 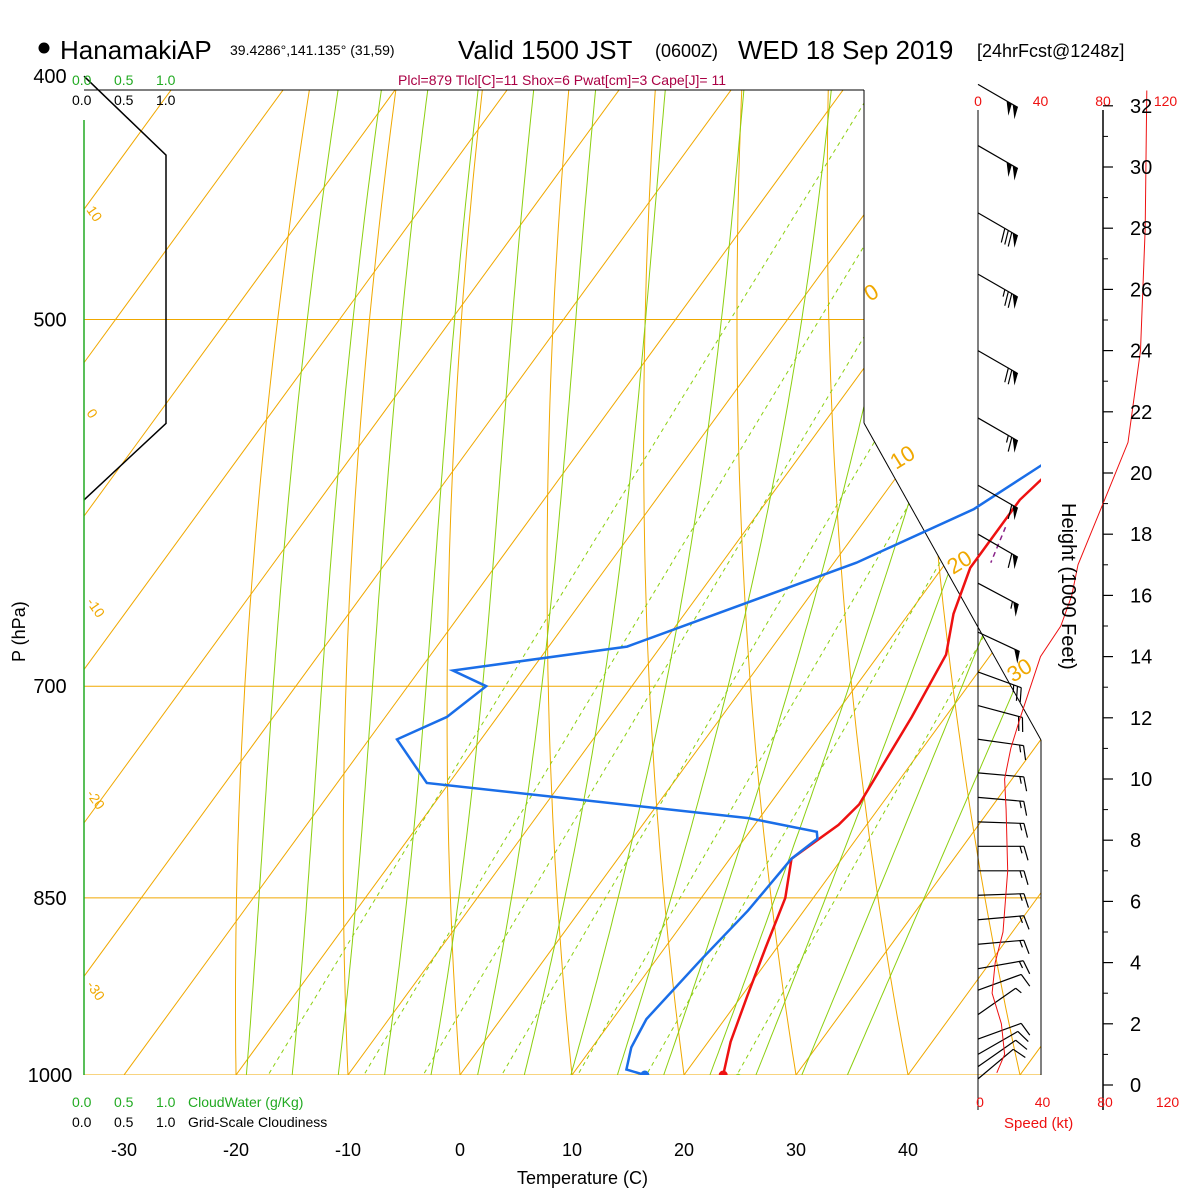 I want to click on isotherm, so click(x=112, y=582).